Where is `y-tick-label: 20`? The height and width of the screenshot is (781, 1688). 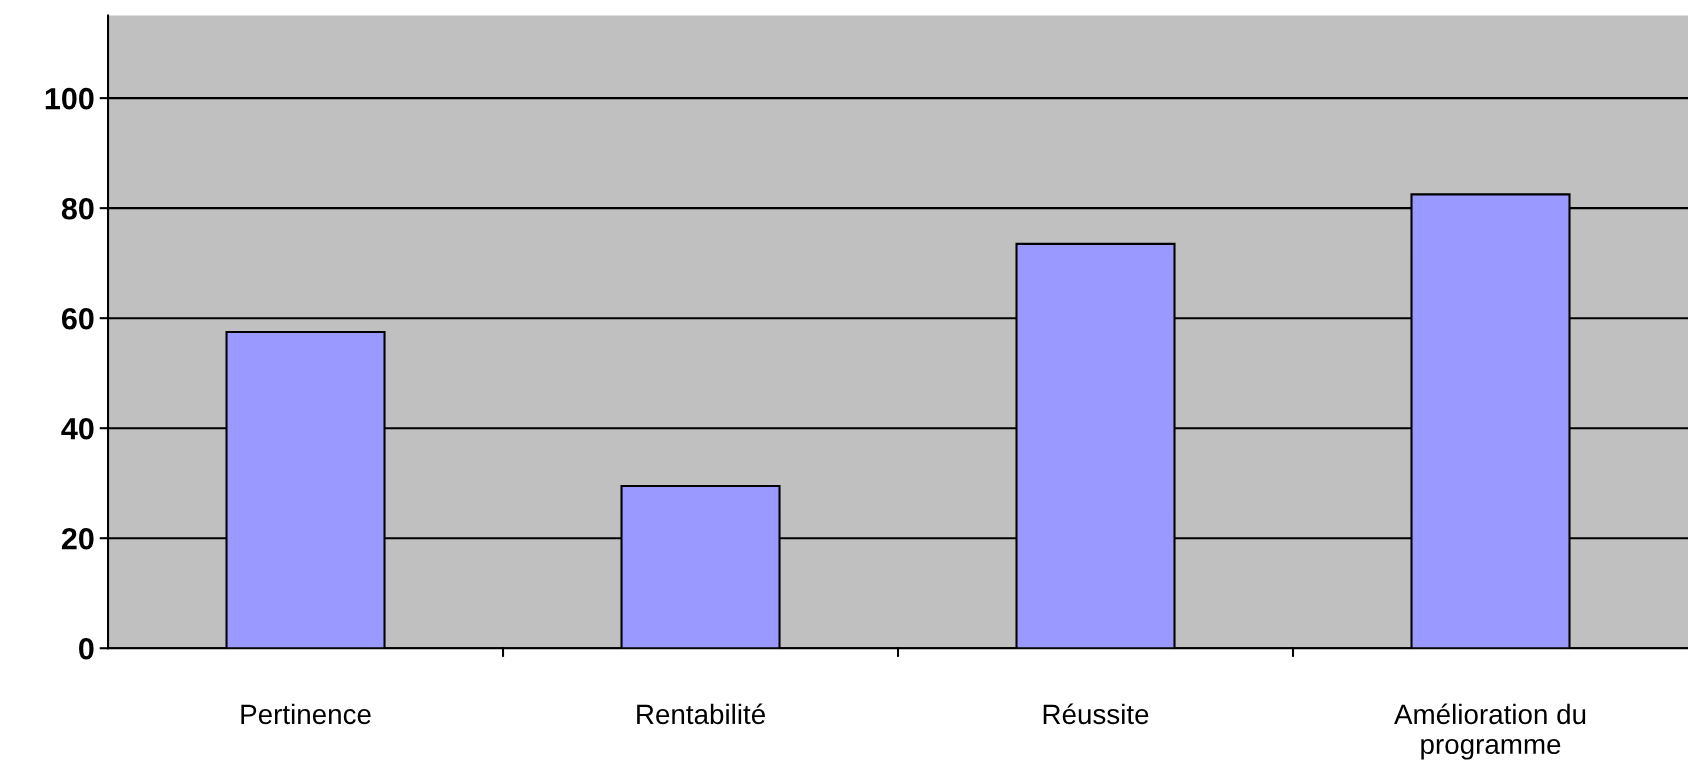
y-tick-label: 20 is located at coordinates (77, 538).